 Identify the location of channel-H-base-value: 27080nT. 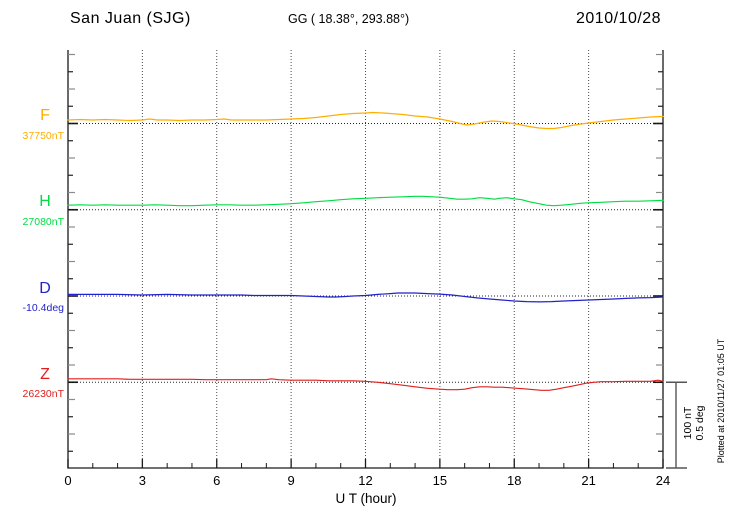
(43, 221).